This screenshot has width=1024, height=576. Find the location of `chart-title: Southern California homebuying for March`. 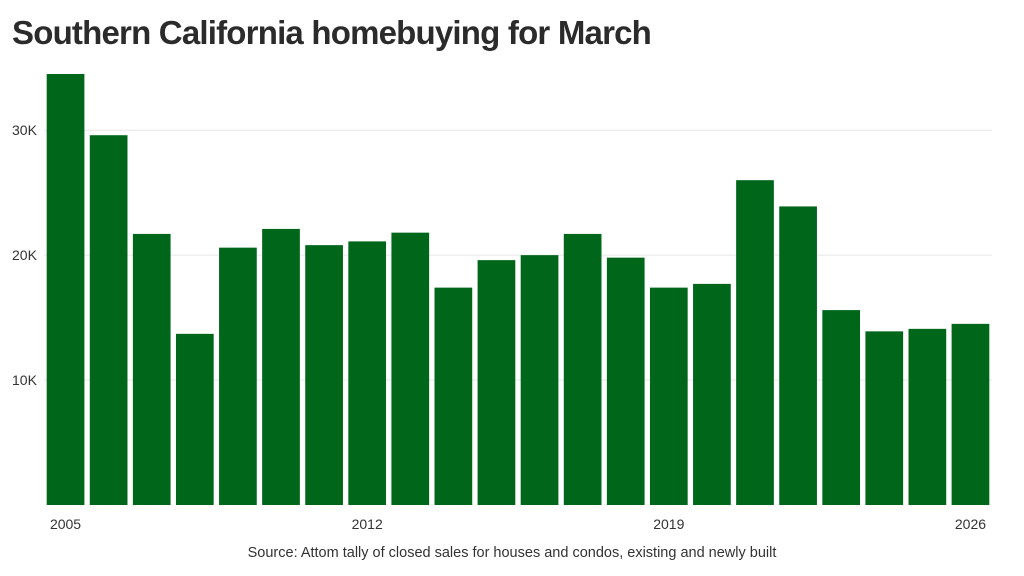

chart-title: Southern California homebuying for March is located at coordinates (332, 32).